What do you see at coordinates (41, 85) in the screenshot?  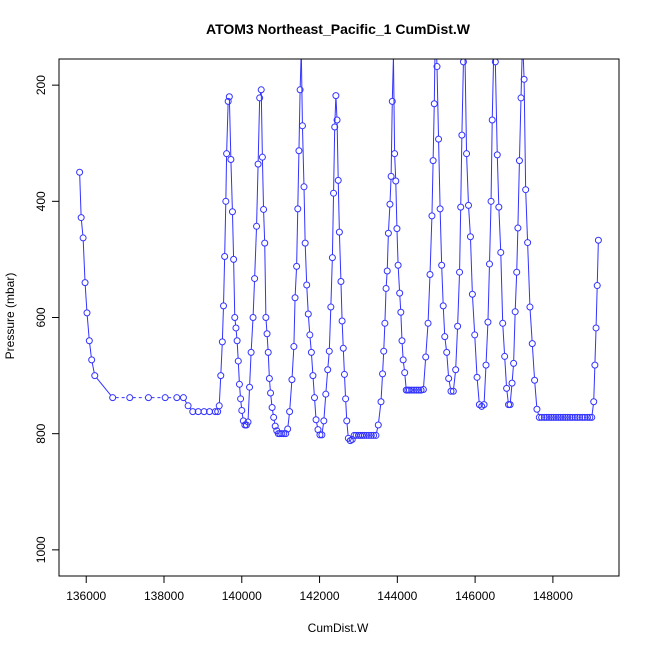 I see `y-tick-label: 200` at bounding box center [41, 85].